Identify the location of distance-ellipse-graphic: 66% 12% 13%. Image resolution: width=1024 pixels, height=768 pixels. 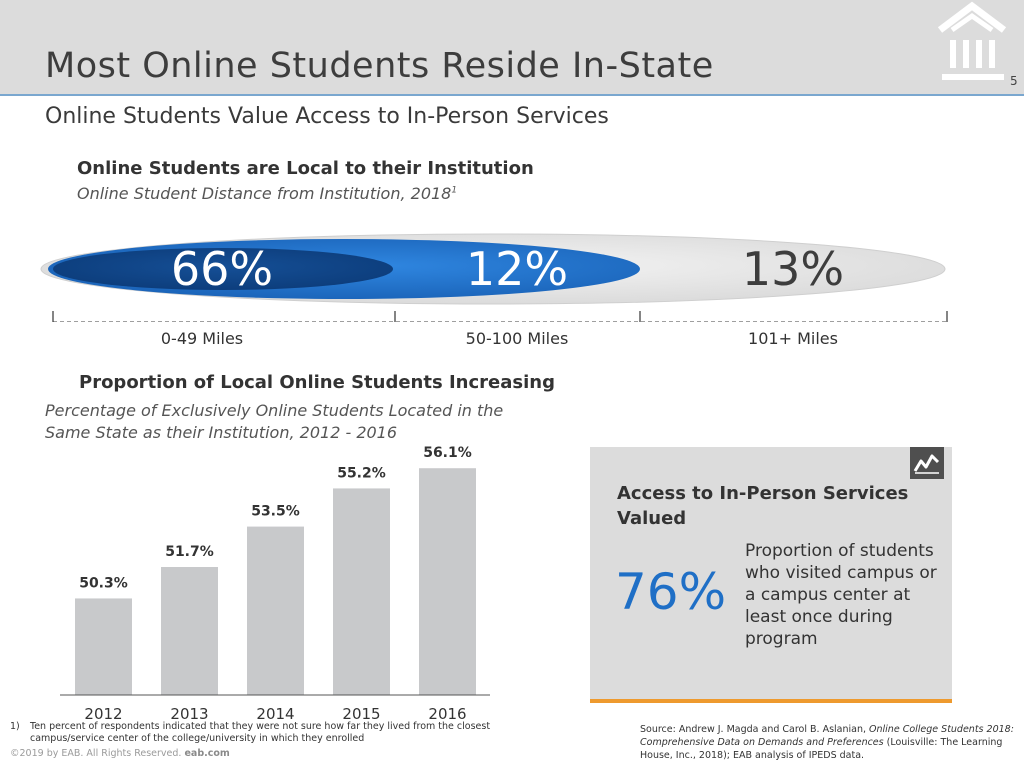
(494, 277).